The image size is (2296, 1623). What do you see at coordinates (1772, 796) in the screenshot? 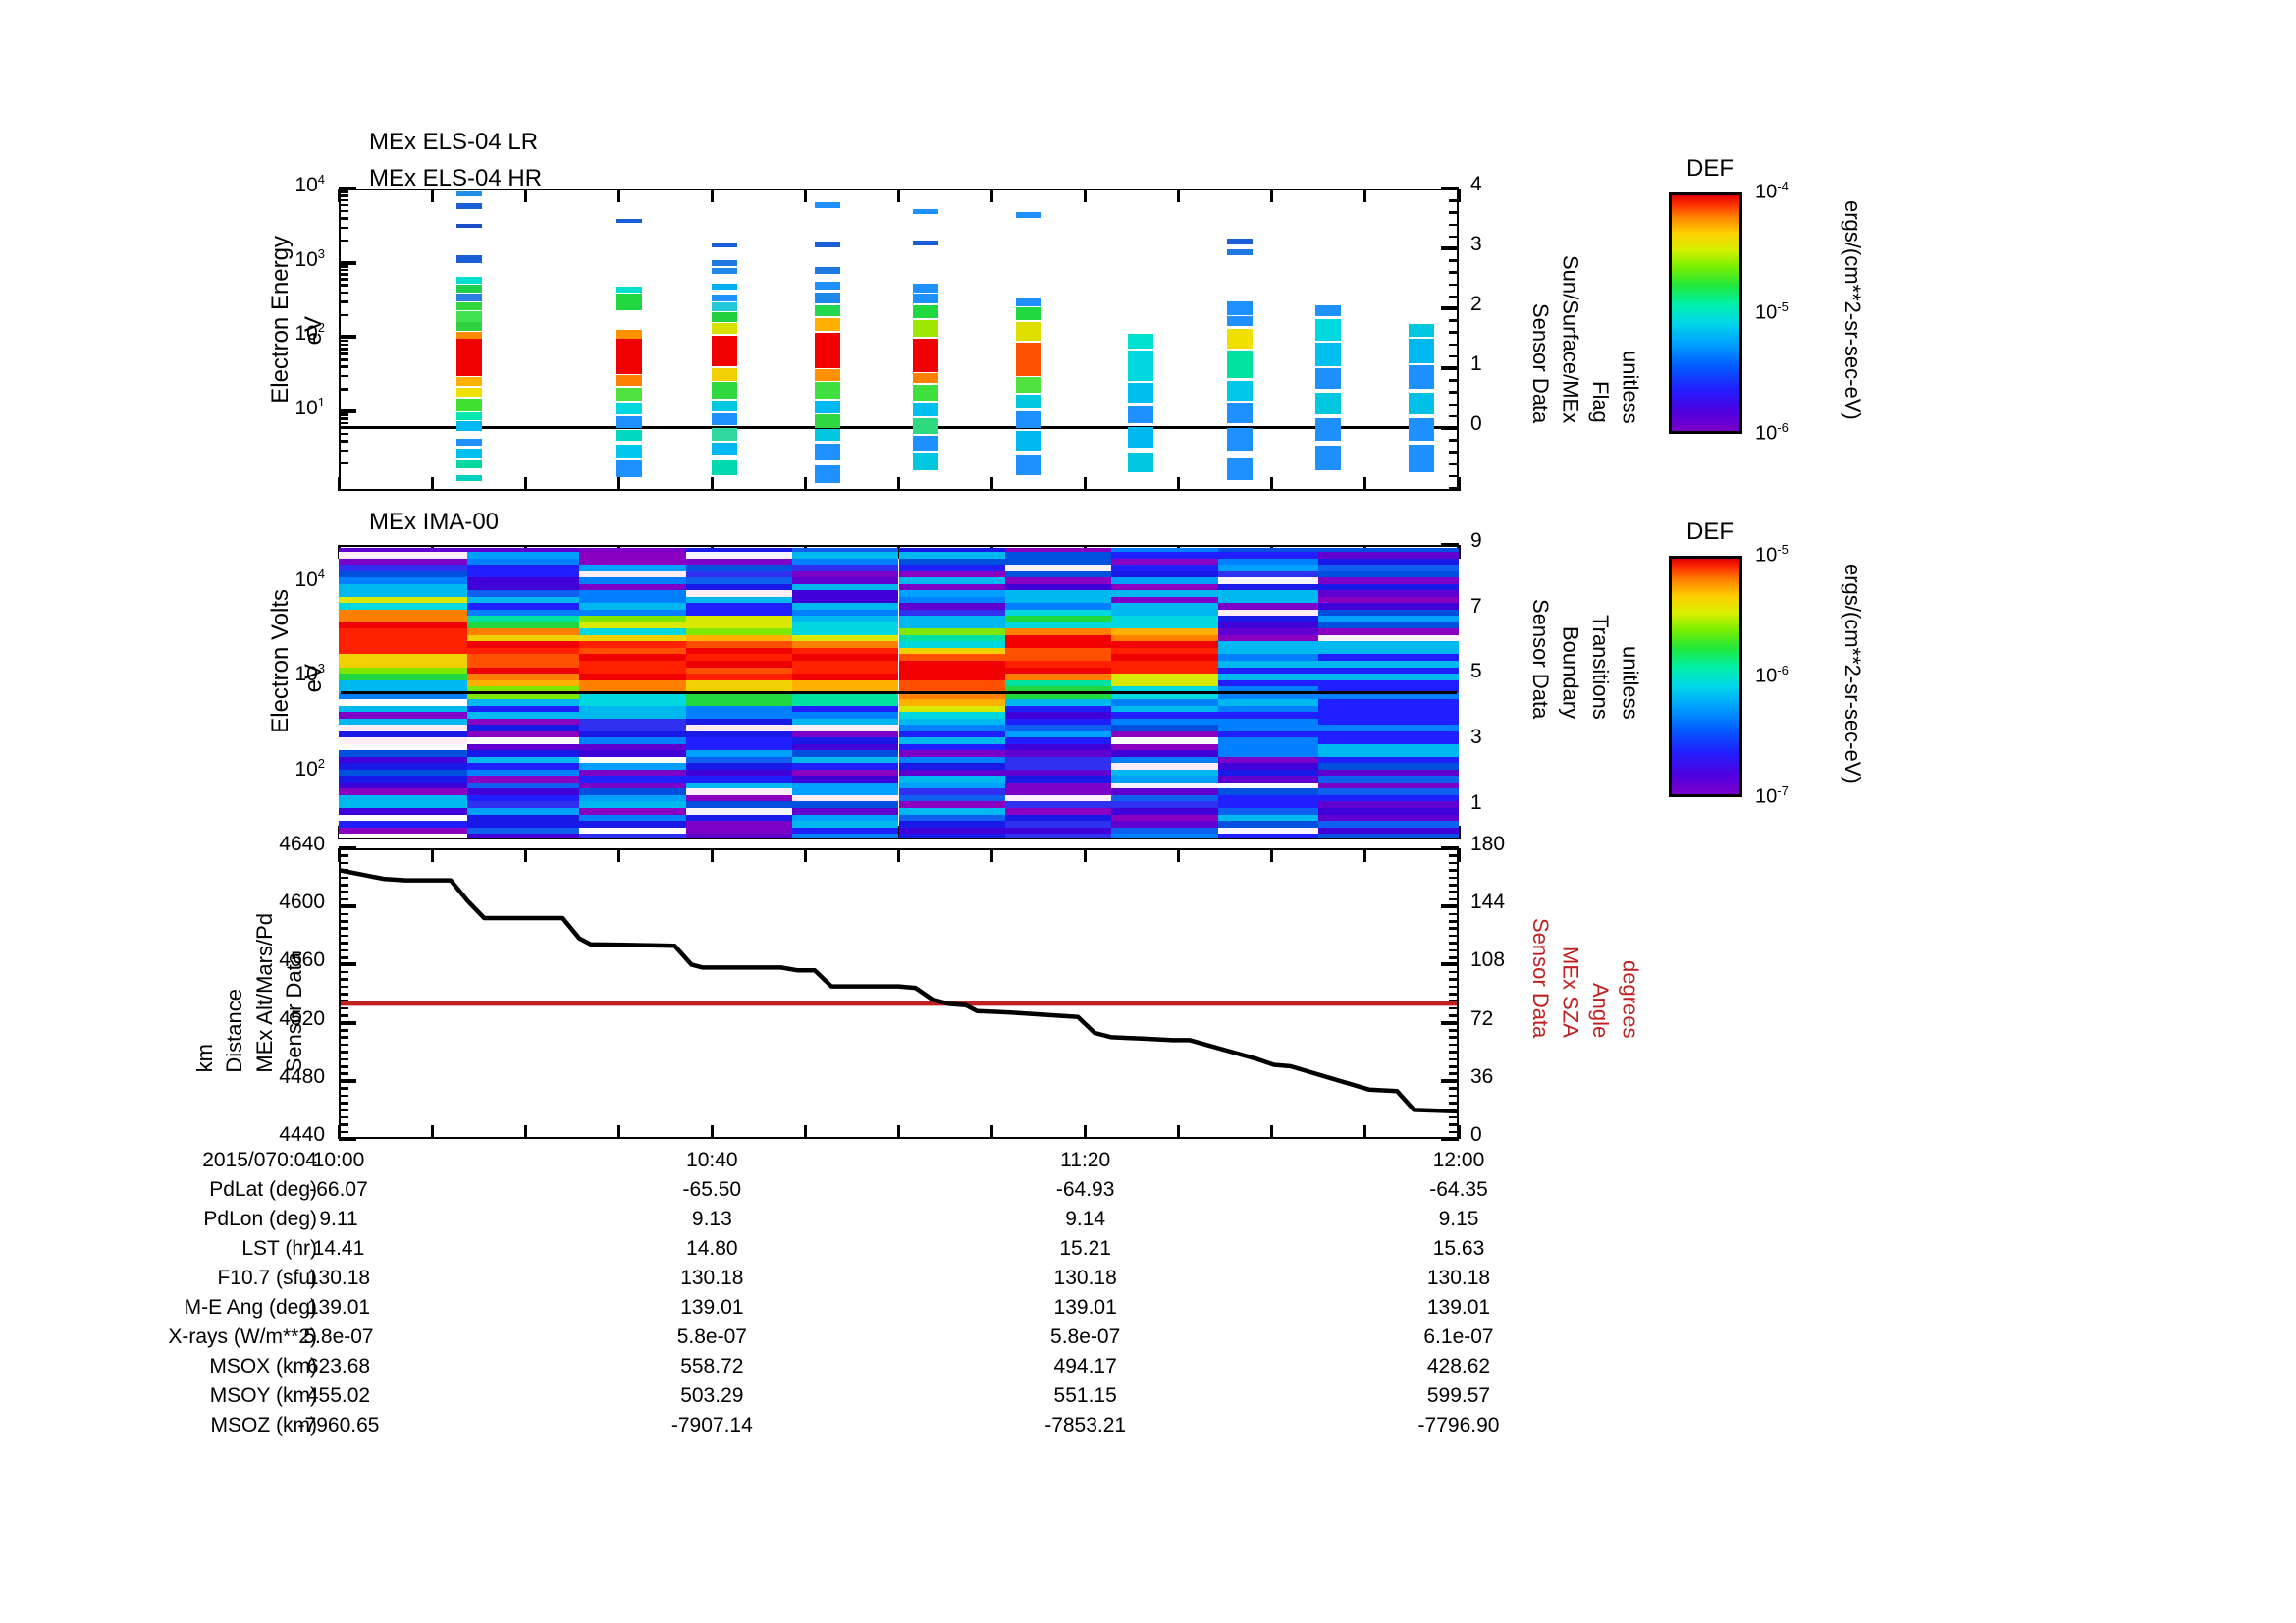
I see `colorbar-2-bot-tick: 10-7` at bounding box center [1772, 796].